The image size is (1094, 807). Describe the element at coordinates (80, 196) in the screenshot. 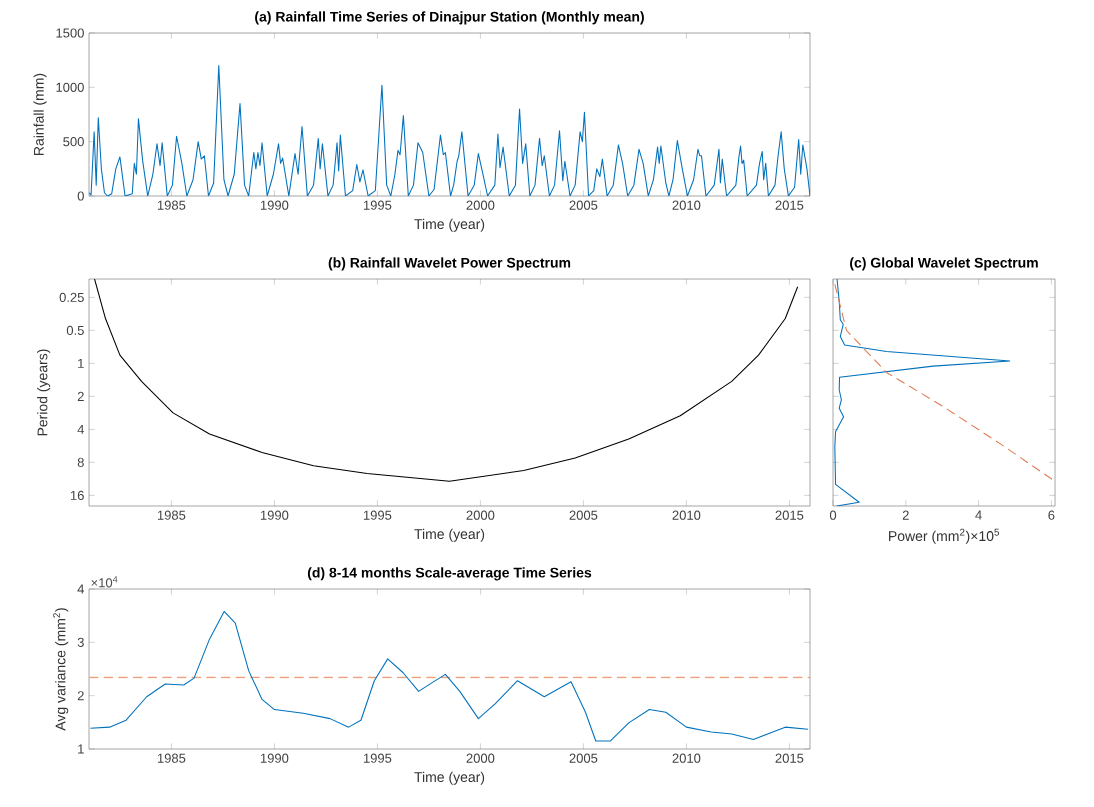

I see `y-tick-label: 0` at that location.